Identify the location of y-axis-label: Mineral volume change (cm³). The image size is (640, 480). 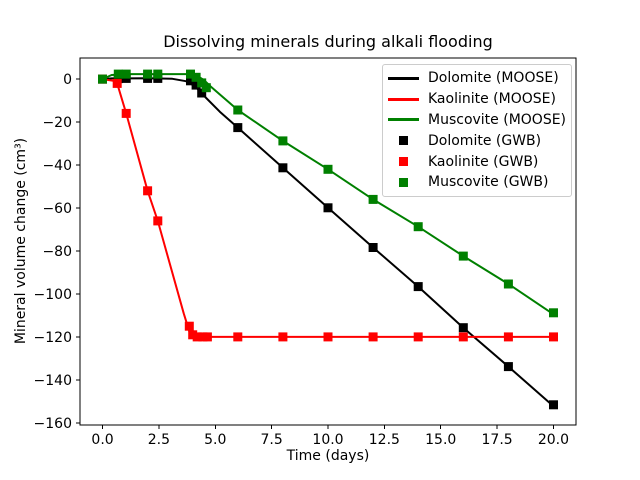
(21, 241).